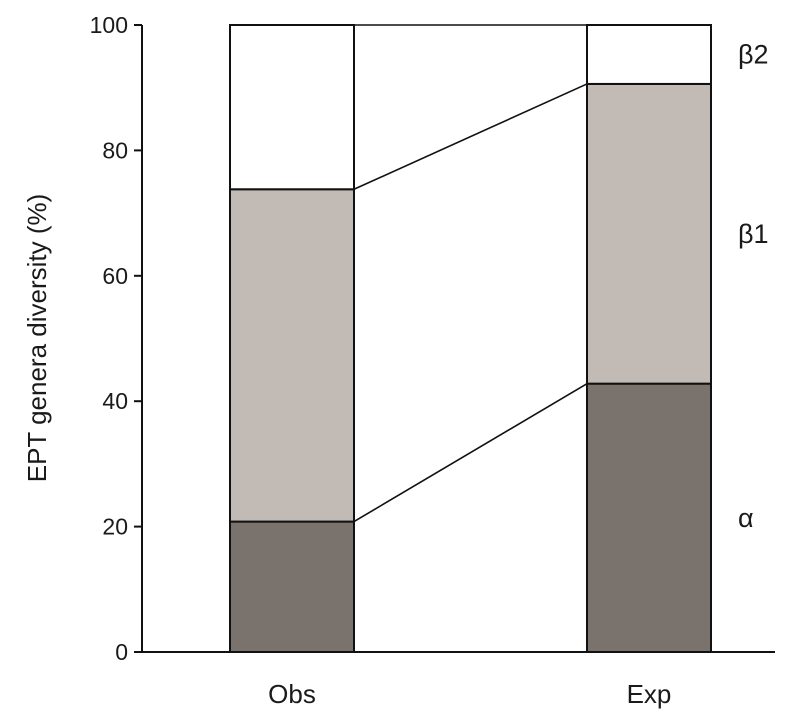 The width and height of the screenshot is (785, 719). I want to click on y-tick-label-60: 60, so click(115, 276).